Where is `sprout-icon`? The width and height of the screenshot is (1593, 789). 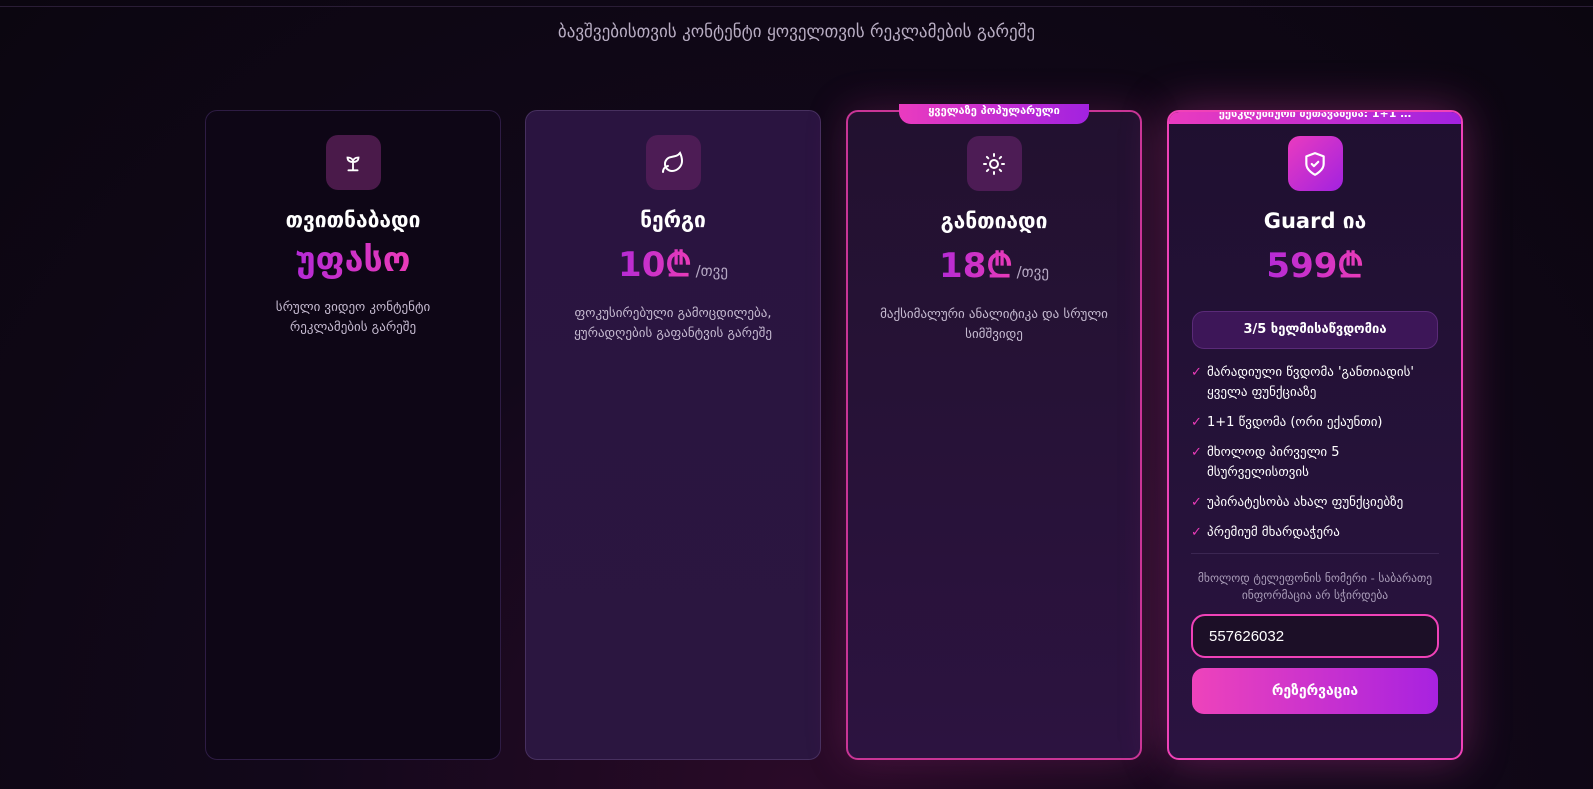
sprout-icon is located at coordinates (353, 162).